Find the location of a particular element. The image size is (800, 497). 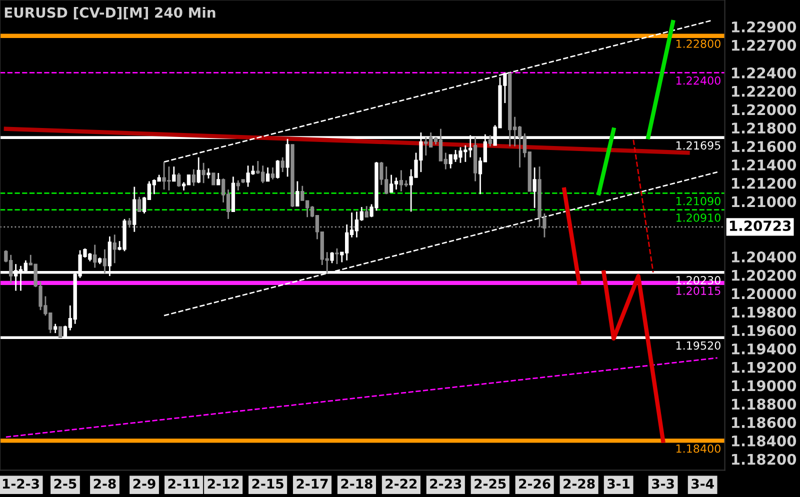

y-tick-label: 1.22400 is located at coordinates (764, 72).